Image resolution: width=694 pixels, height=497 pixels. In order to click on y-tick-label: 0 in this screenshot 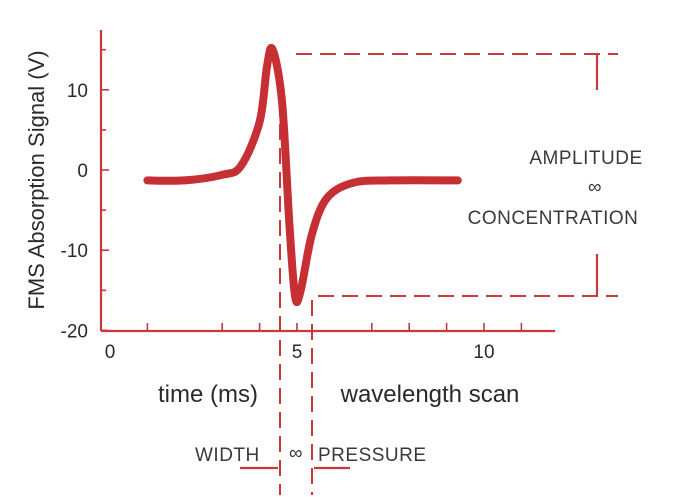, I will do `click(82, 171)`.